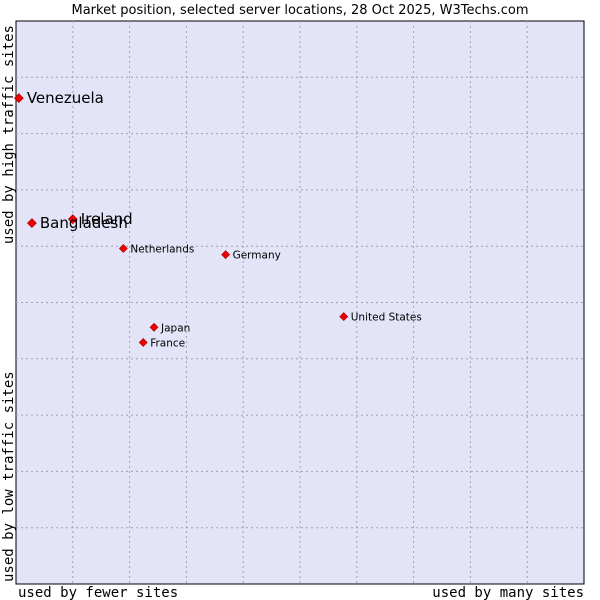 The image size is (600, 600). What do you see at coordinates (107, 219) in the screenshot?
I see `point-label-ireland: Ireland` at bounding box center [107, 219].